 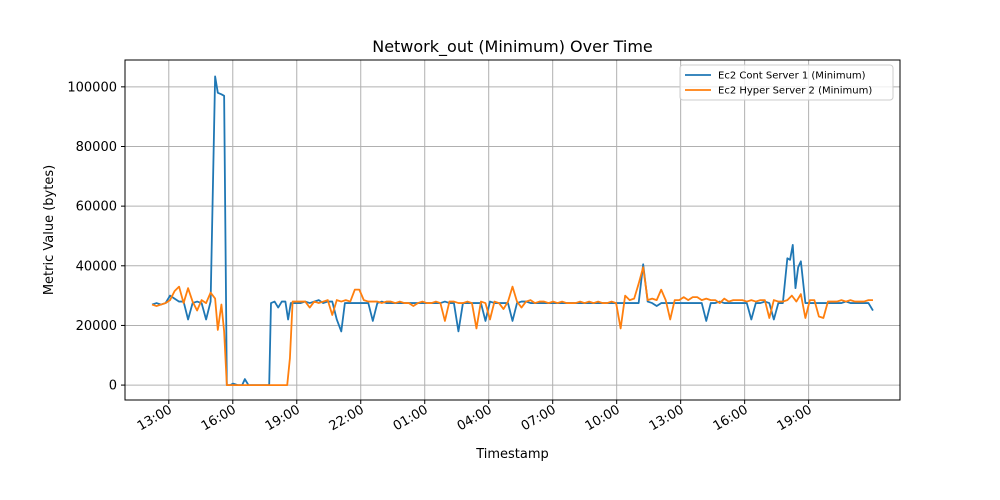 What do you see at coordinates (96, 207) in the screenshot?
I see `y-tick-label: 60000` at bounding box center [96, 207].